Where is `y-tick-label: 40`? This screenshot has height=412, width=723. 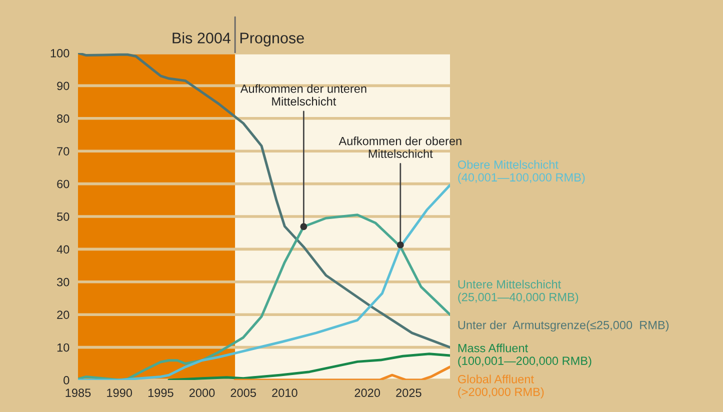
y-tick-label: 40 is located at coordinates (63, 249).